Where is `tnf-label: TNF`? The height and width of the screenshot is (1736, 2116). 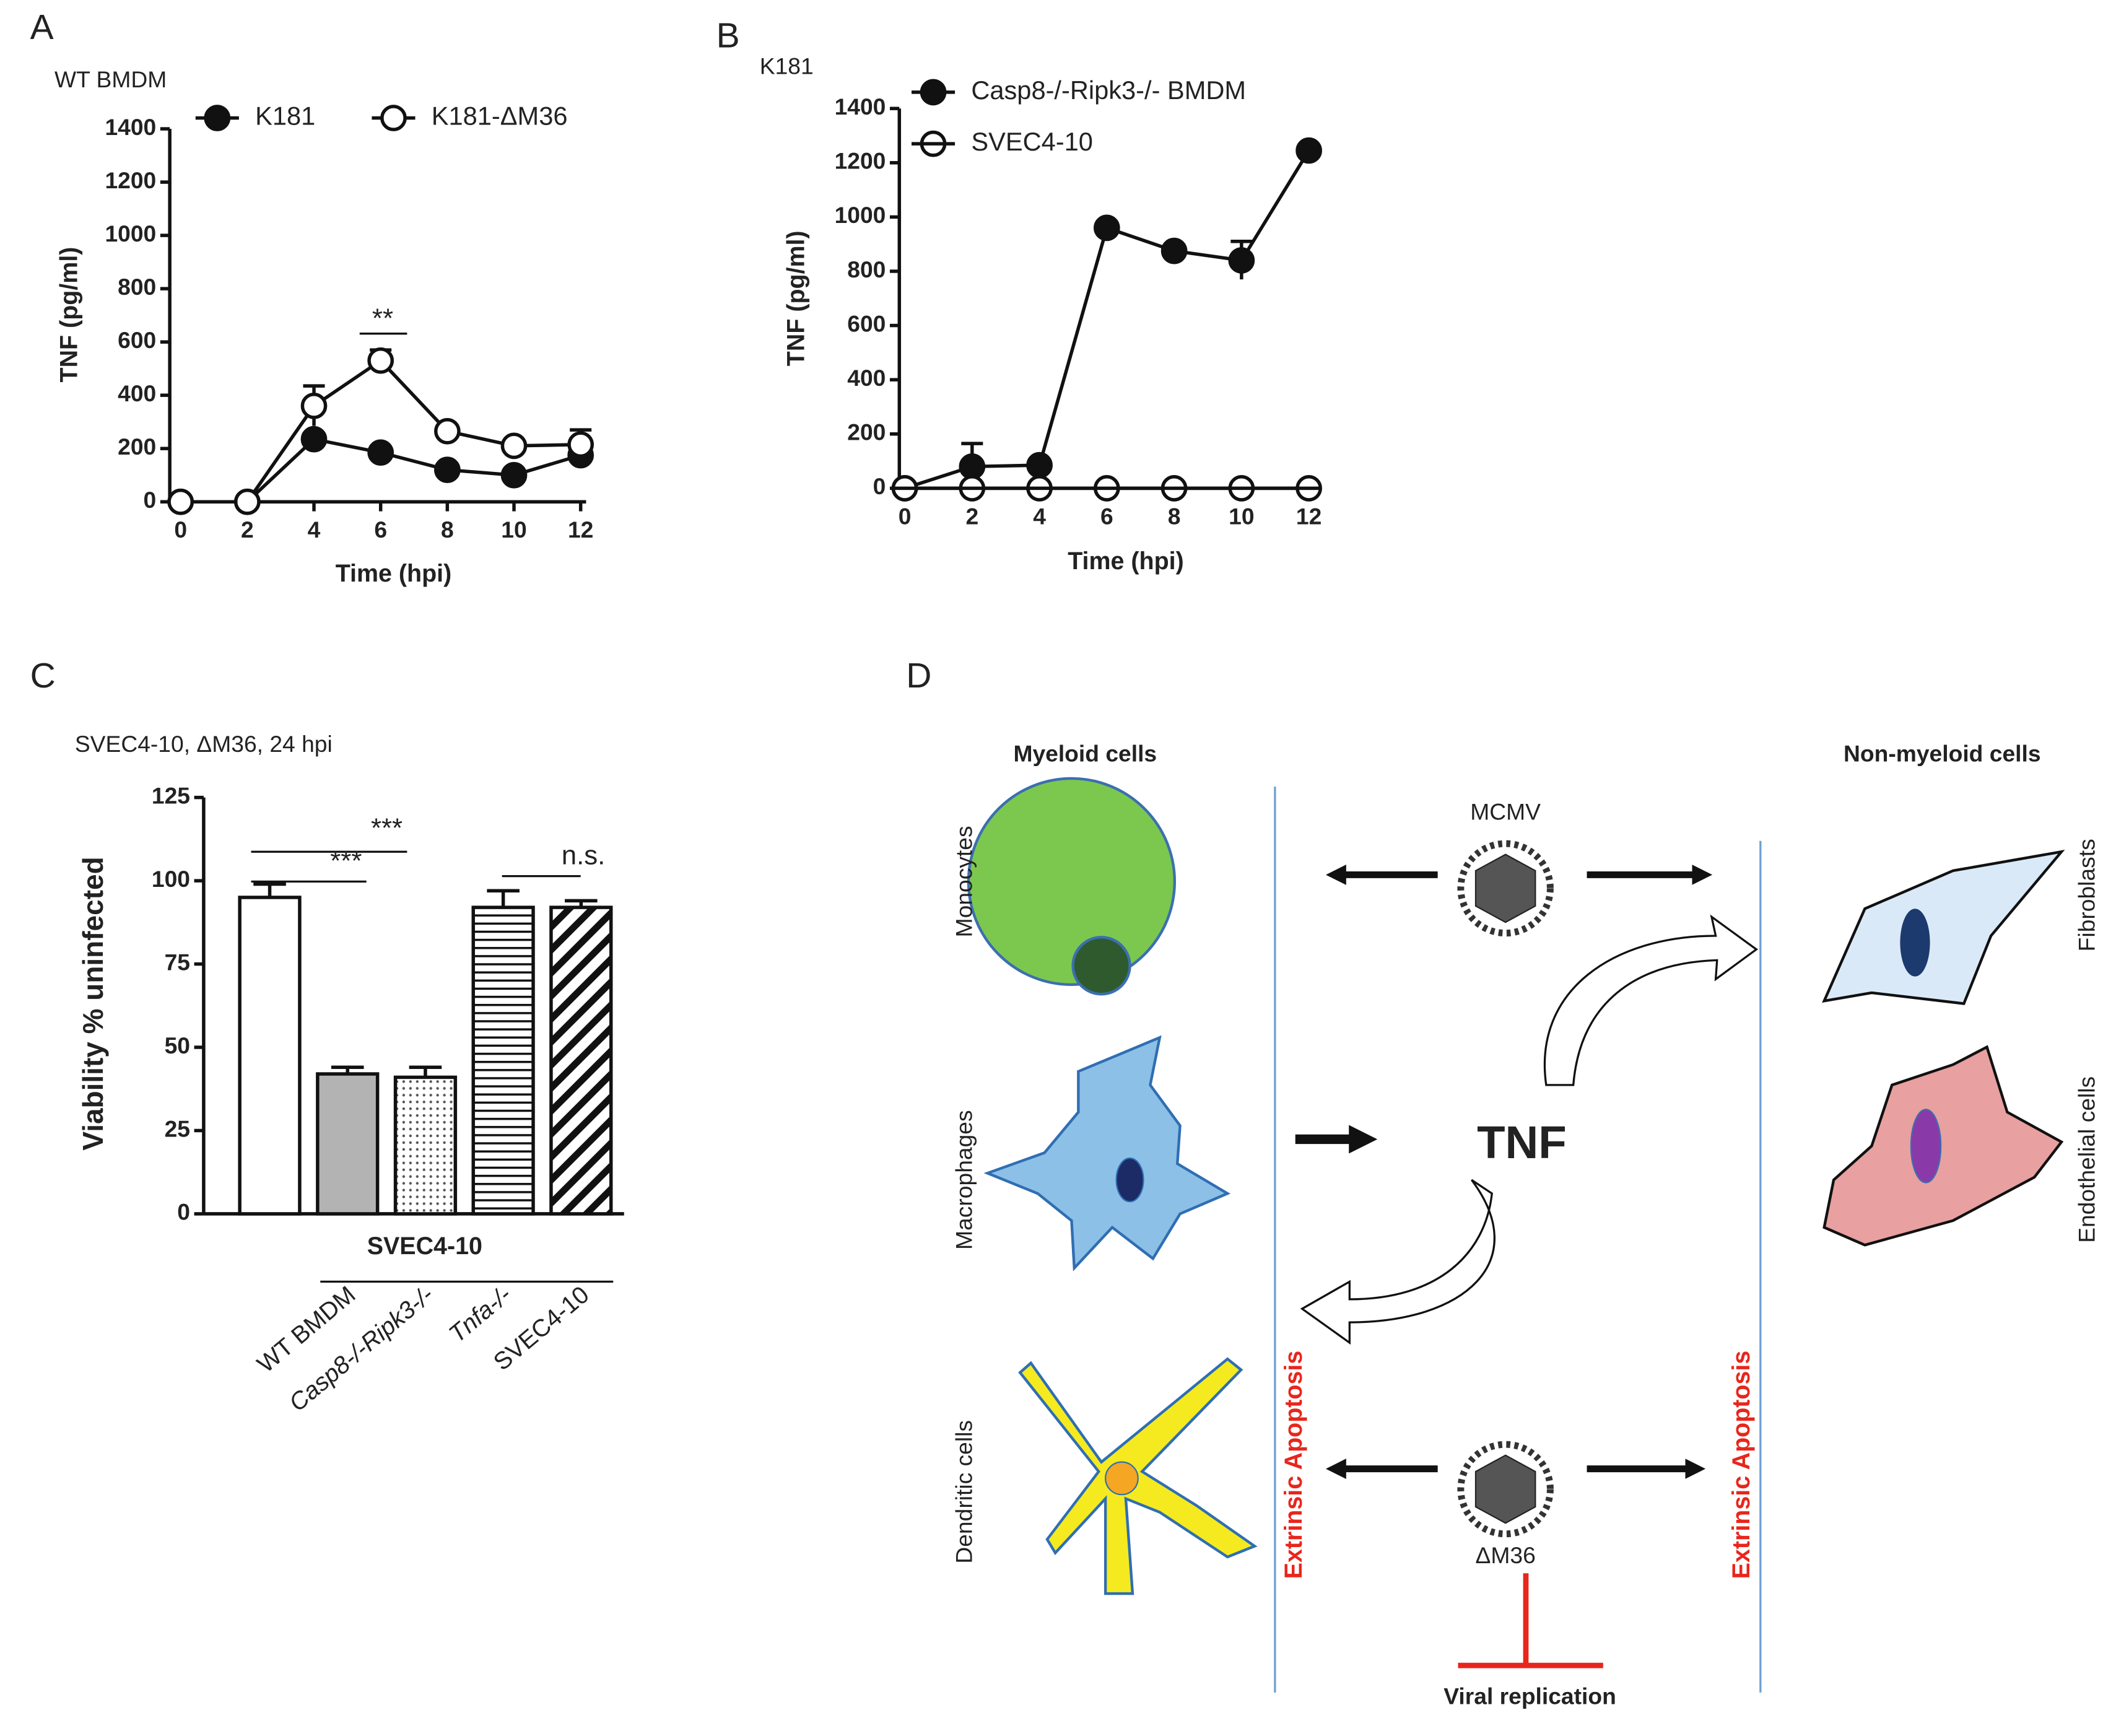 tnf-label: TNF is located at coordinates (1522, 1142).